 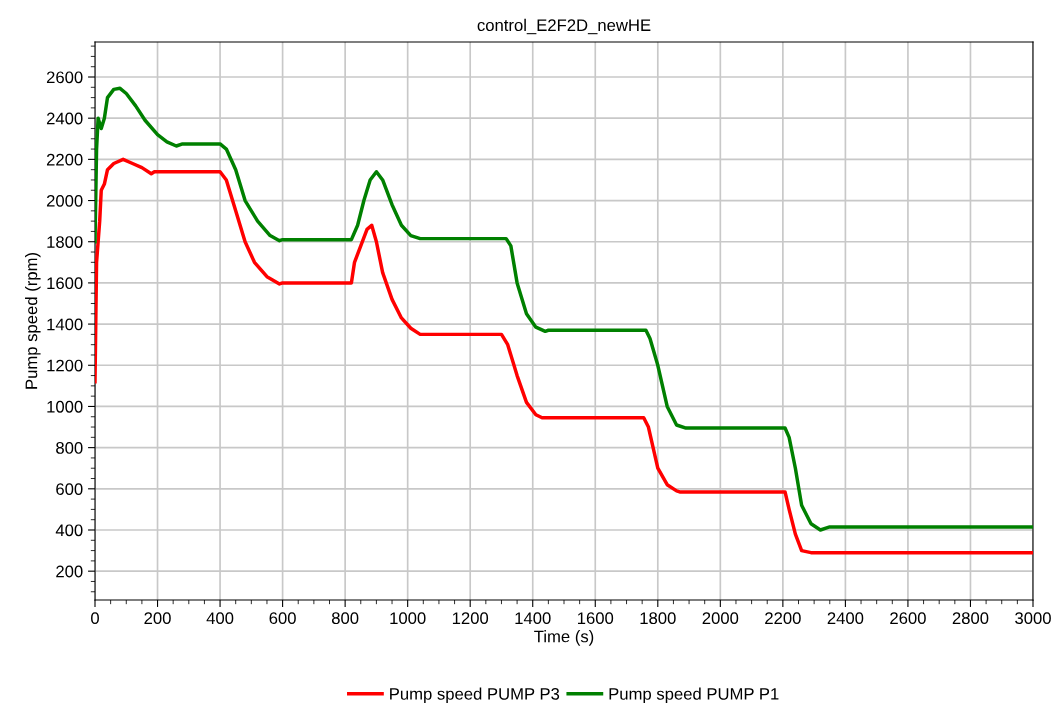 What do you see at coordinates (69, 448) in the screenshot?
I see `y-tick-label: 800` at bounding box center [69, 448].